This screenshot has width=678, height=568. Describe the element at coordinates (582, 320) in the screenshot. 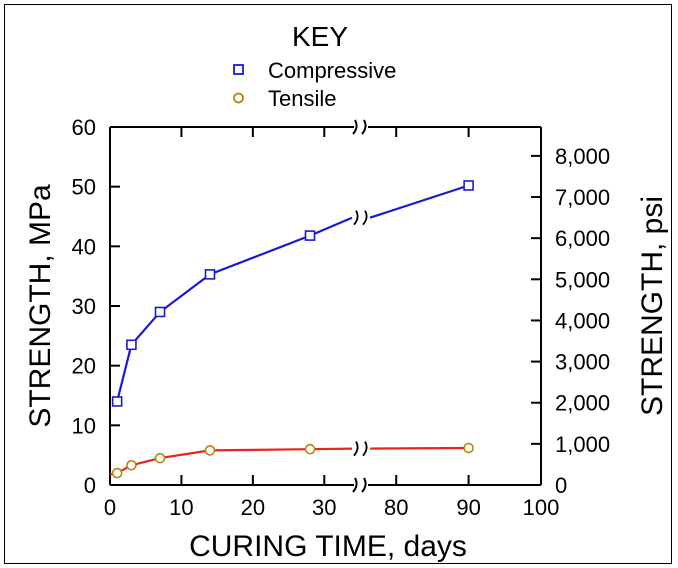

I see `y-tick-label-right: 4,000` at that location.